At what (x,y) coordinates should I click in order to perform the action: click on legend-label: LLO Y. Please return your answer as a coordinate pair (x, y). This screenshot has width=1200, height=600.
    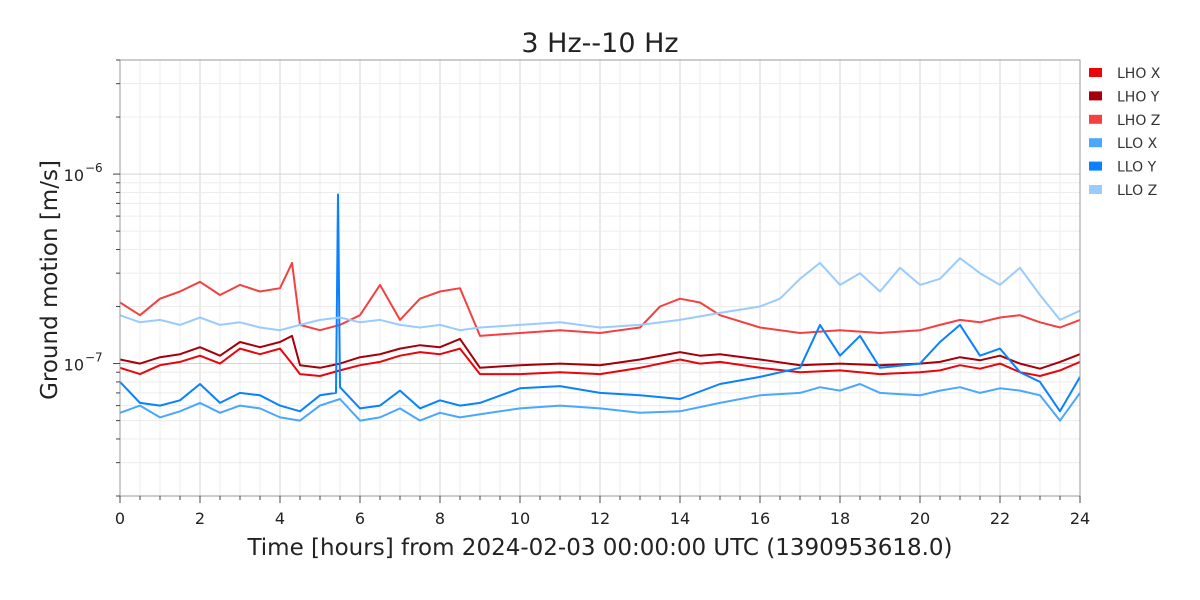
    Looking at the image, I should click on (1137, 168).